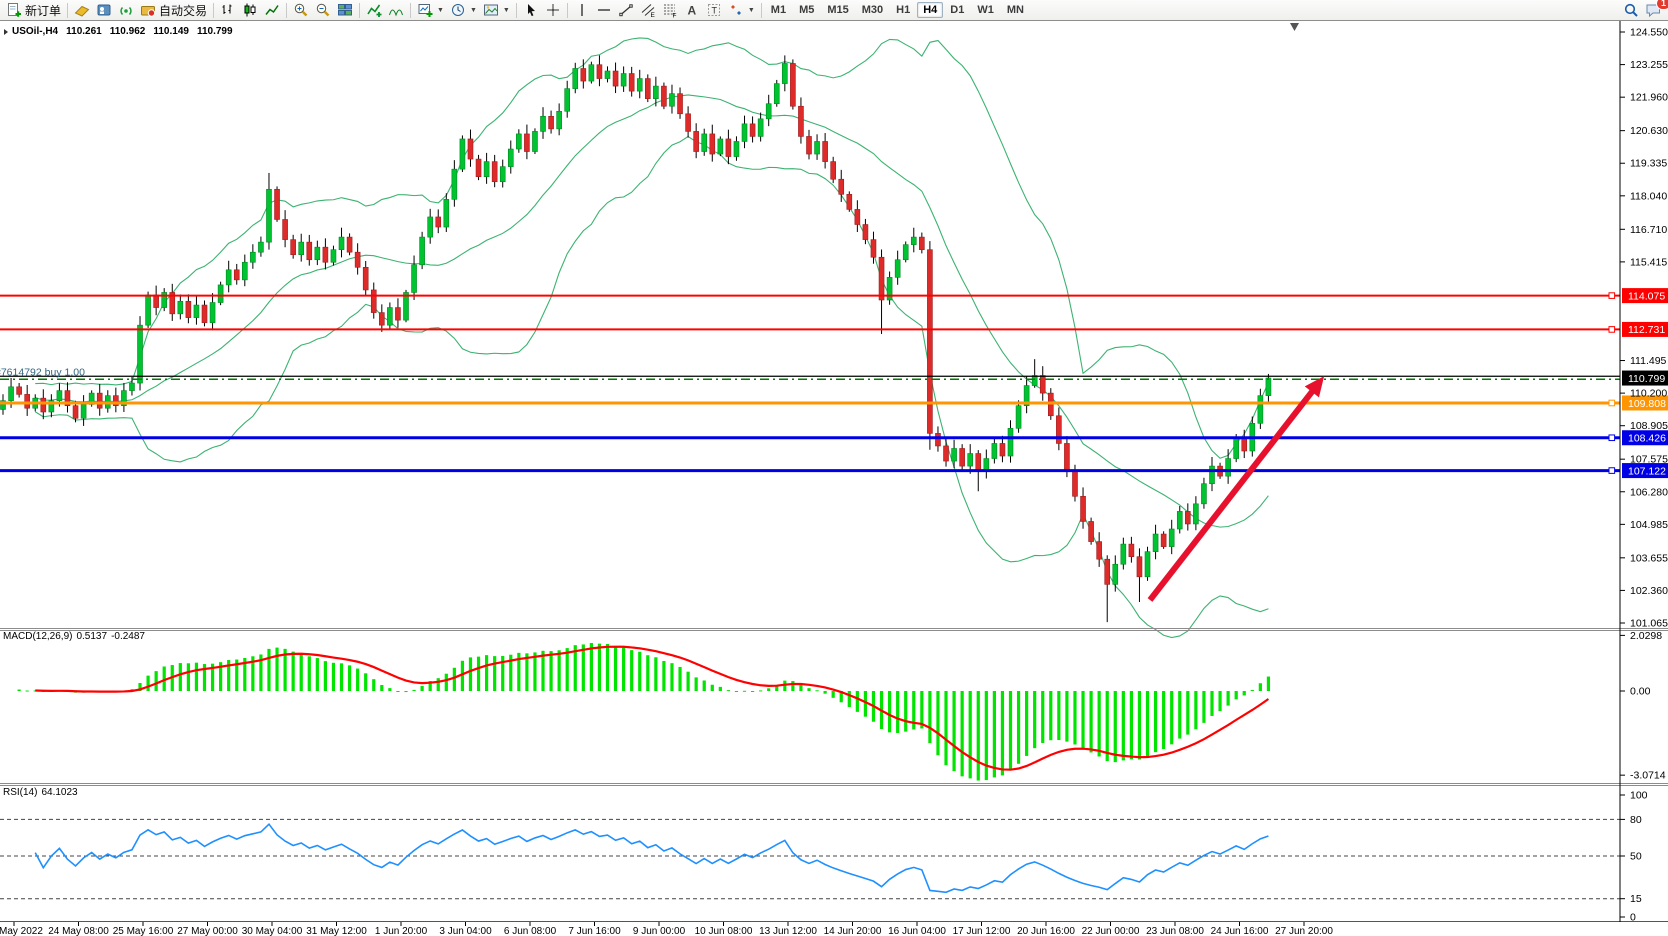 This screenshot has width=1668, height=936. Describe the element at coordinates (652, 15) in the screenshot. I see `svg-text: E` at that location.